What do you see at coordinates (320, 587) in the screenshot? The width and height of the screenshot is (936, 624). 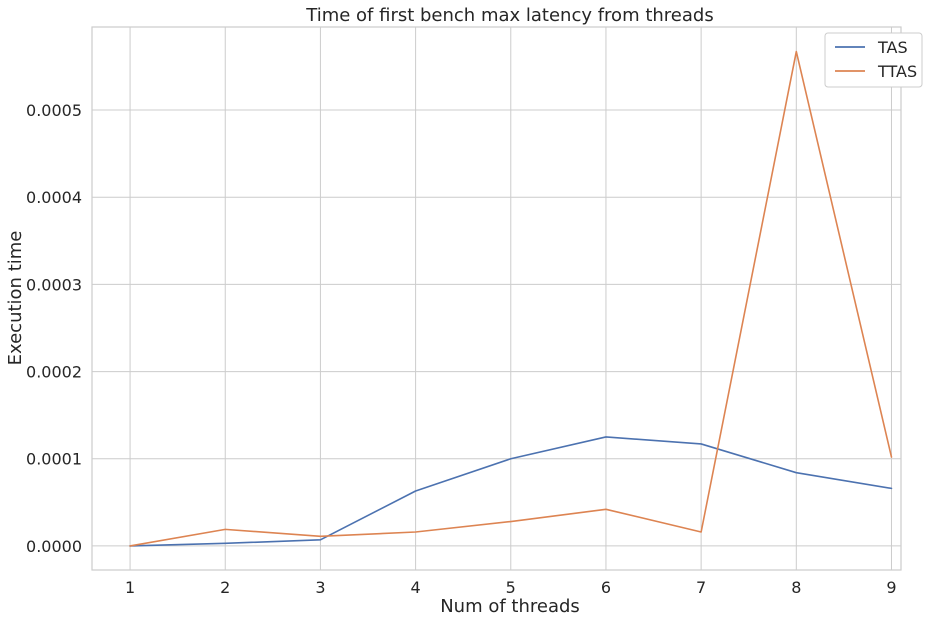 I see `x-tick-label: 3` at bounding box center [320, 587].